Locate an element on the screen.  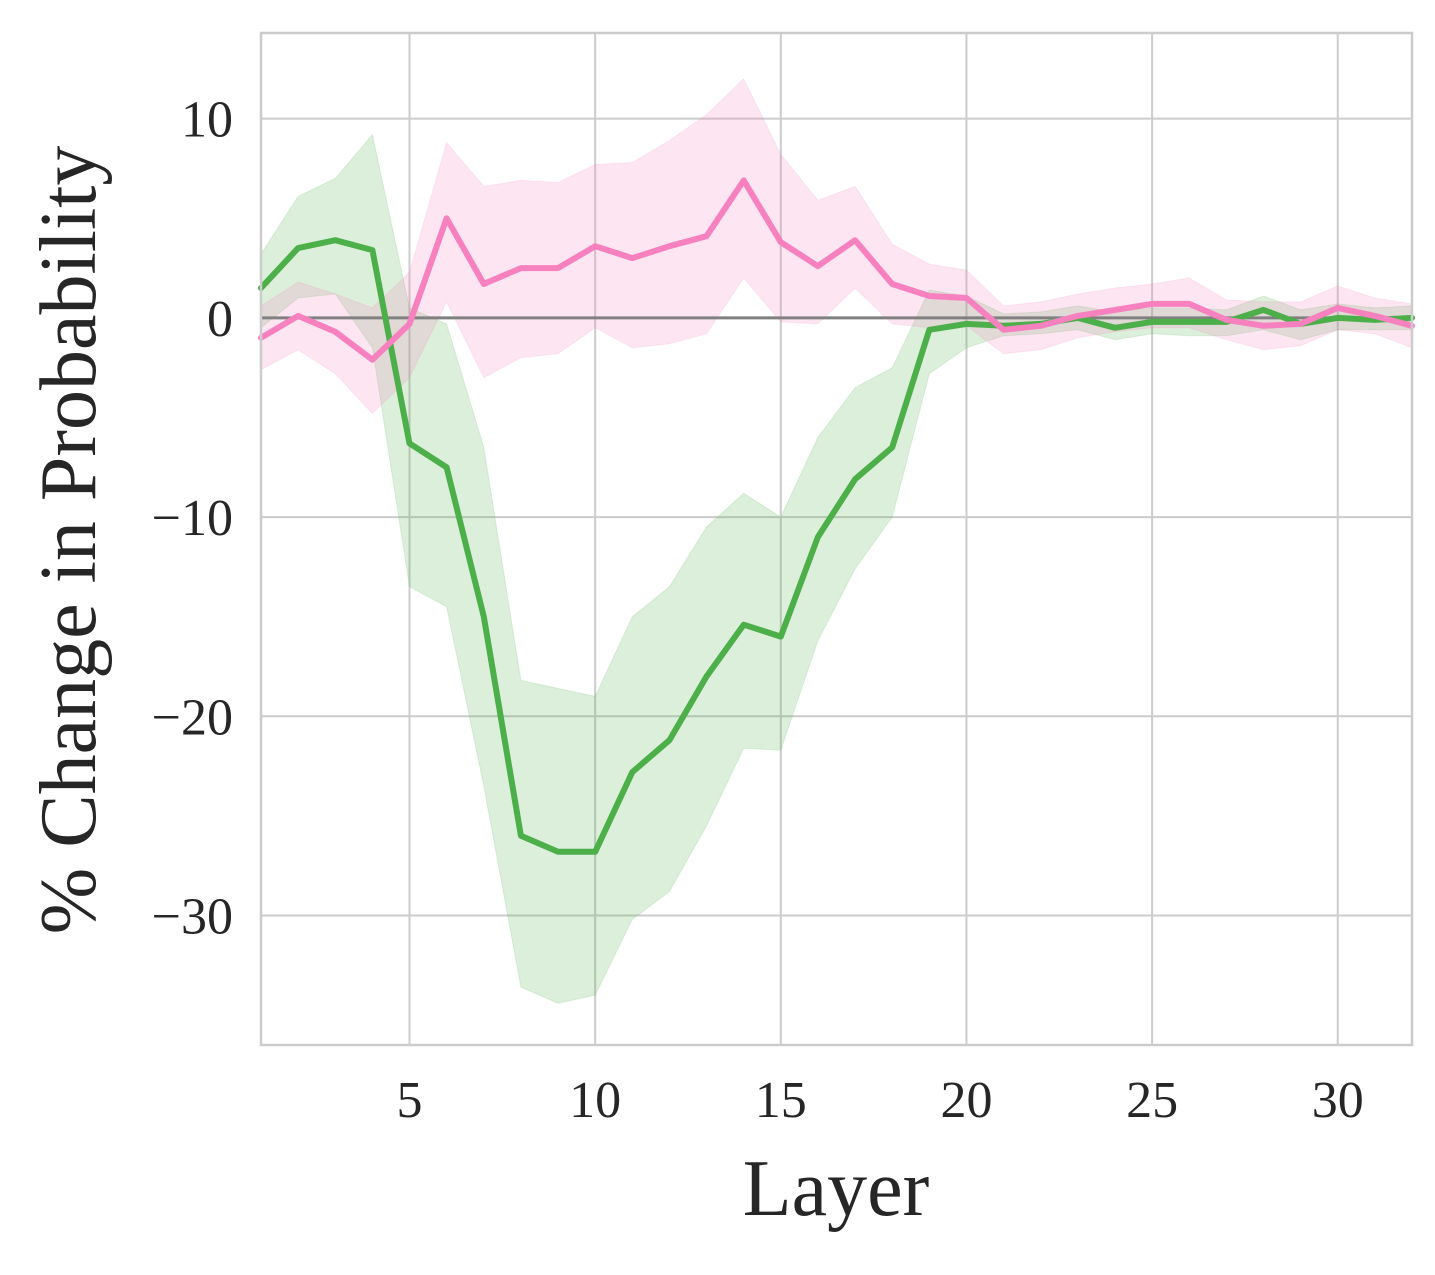
x-tick-label: 20 is located at coordinates (966, 1100).